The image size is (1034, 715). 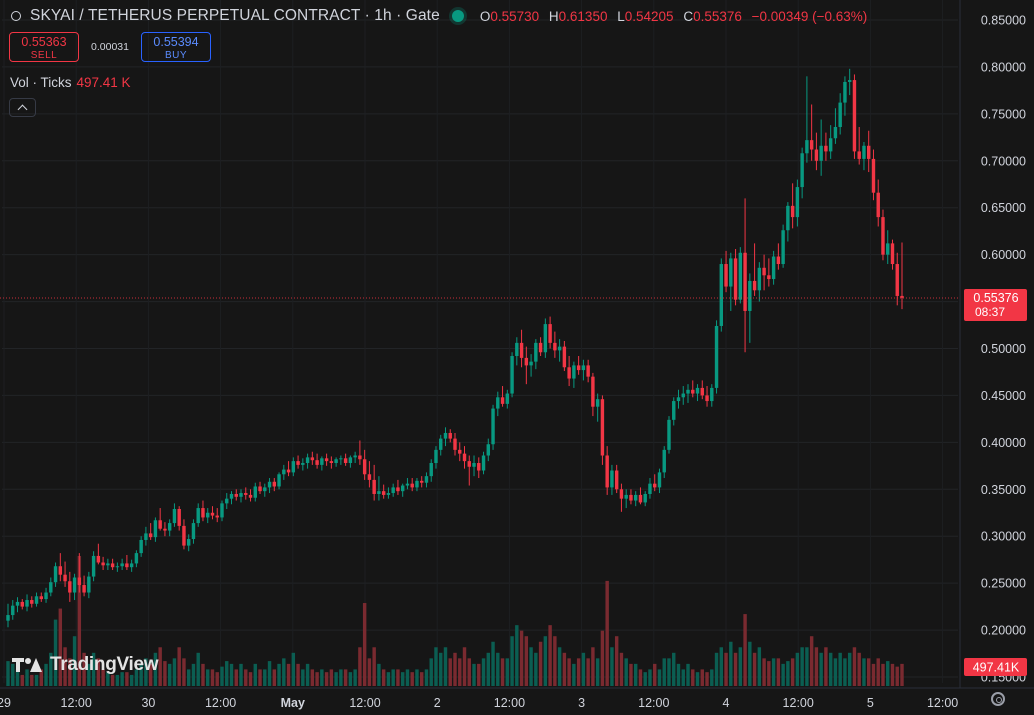 I want to click on market-open-dot, so click(x=457, y=16).